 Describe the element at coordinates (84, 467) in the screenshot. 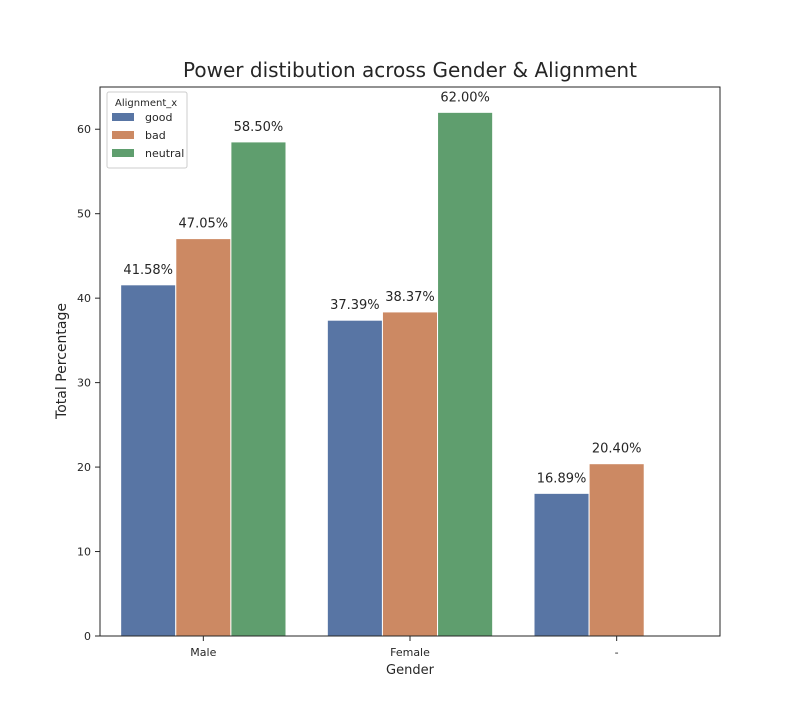

I see `y-tick-label: 20` at that location.